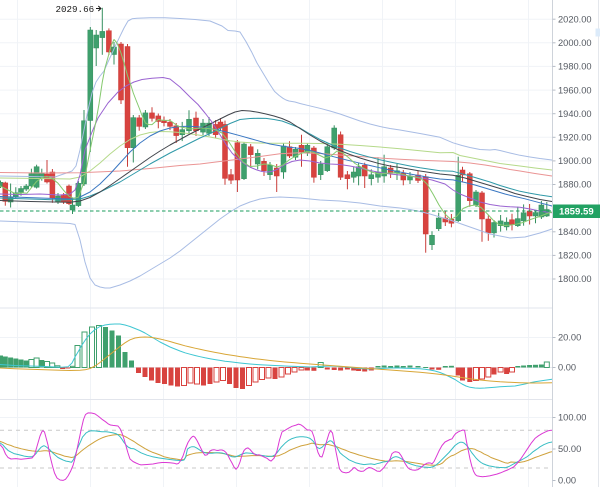 This screenshot has height=492, width=600. What do you see at coordinates (575, 114) in the screenshot?
I see `svg-text: 1940.00` at bounding box center [575, 114].